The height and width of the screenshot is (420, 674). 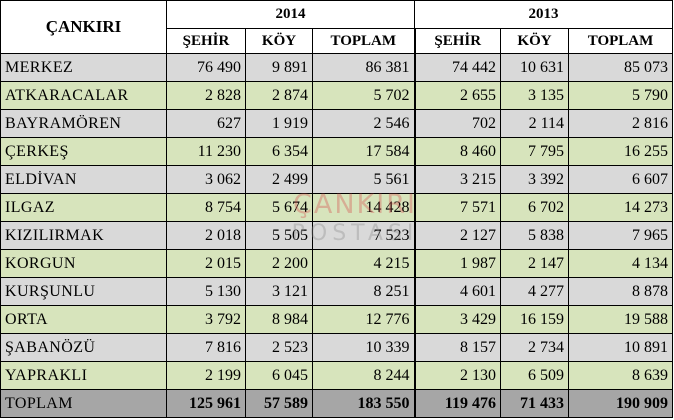 I want to click on cell-value: 2 816, so click(x=620, y=123).